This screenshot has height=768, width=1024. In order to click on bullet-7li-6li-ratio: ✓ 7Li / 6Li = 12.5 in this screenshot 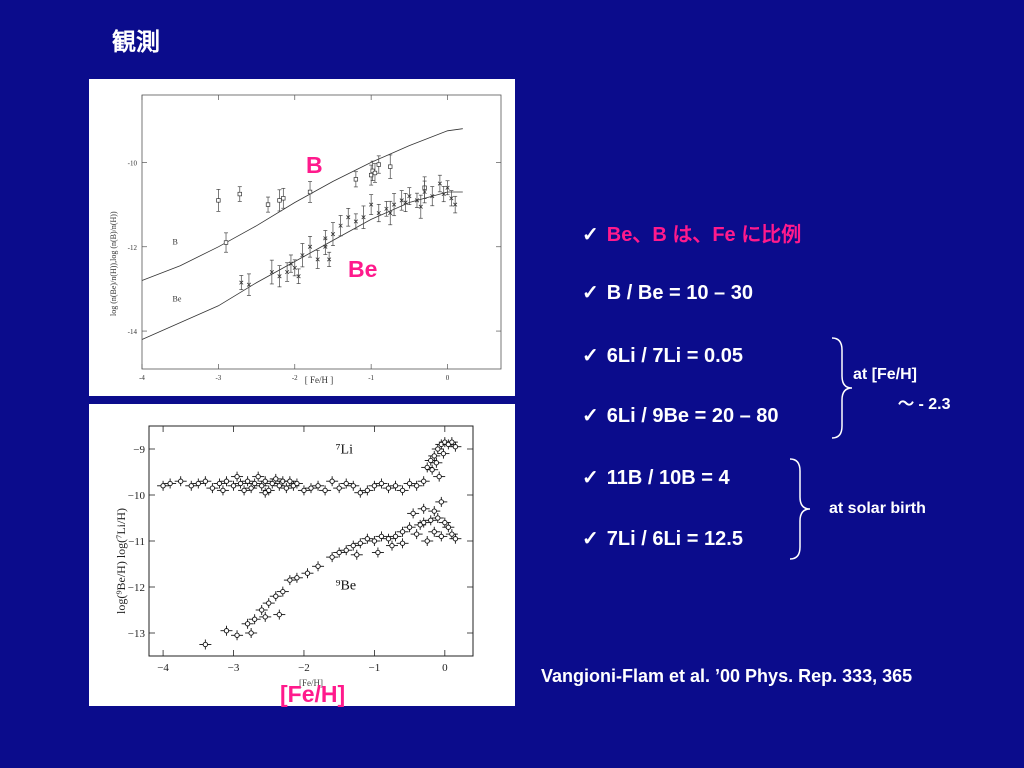, I will do `click(662, 538)`.